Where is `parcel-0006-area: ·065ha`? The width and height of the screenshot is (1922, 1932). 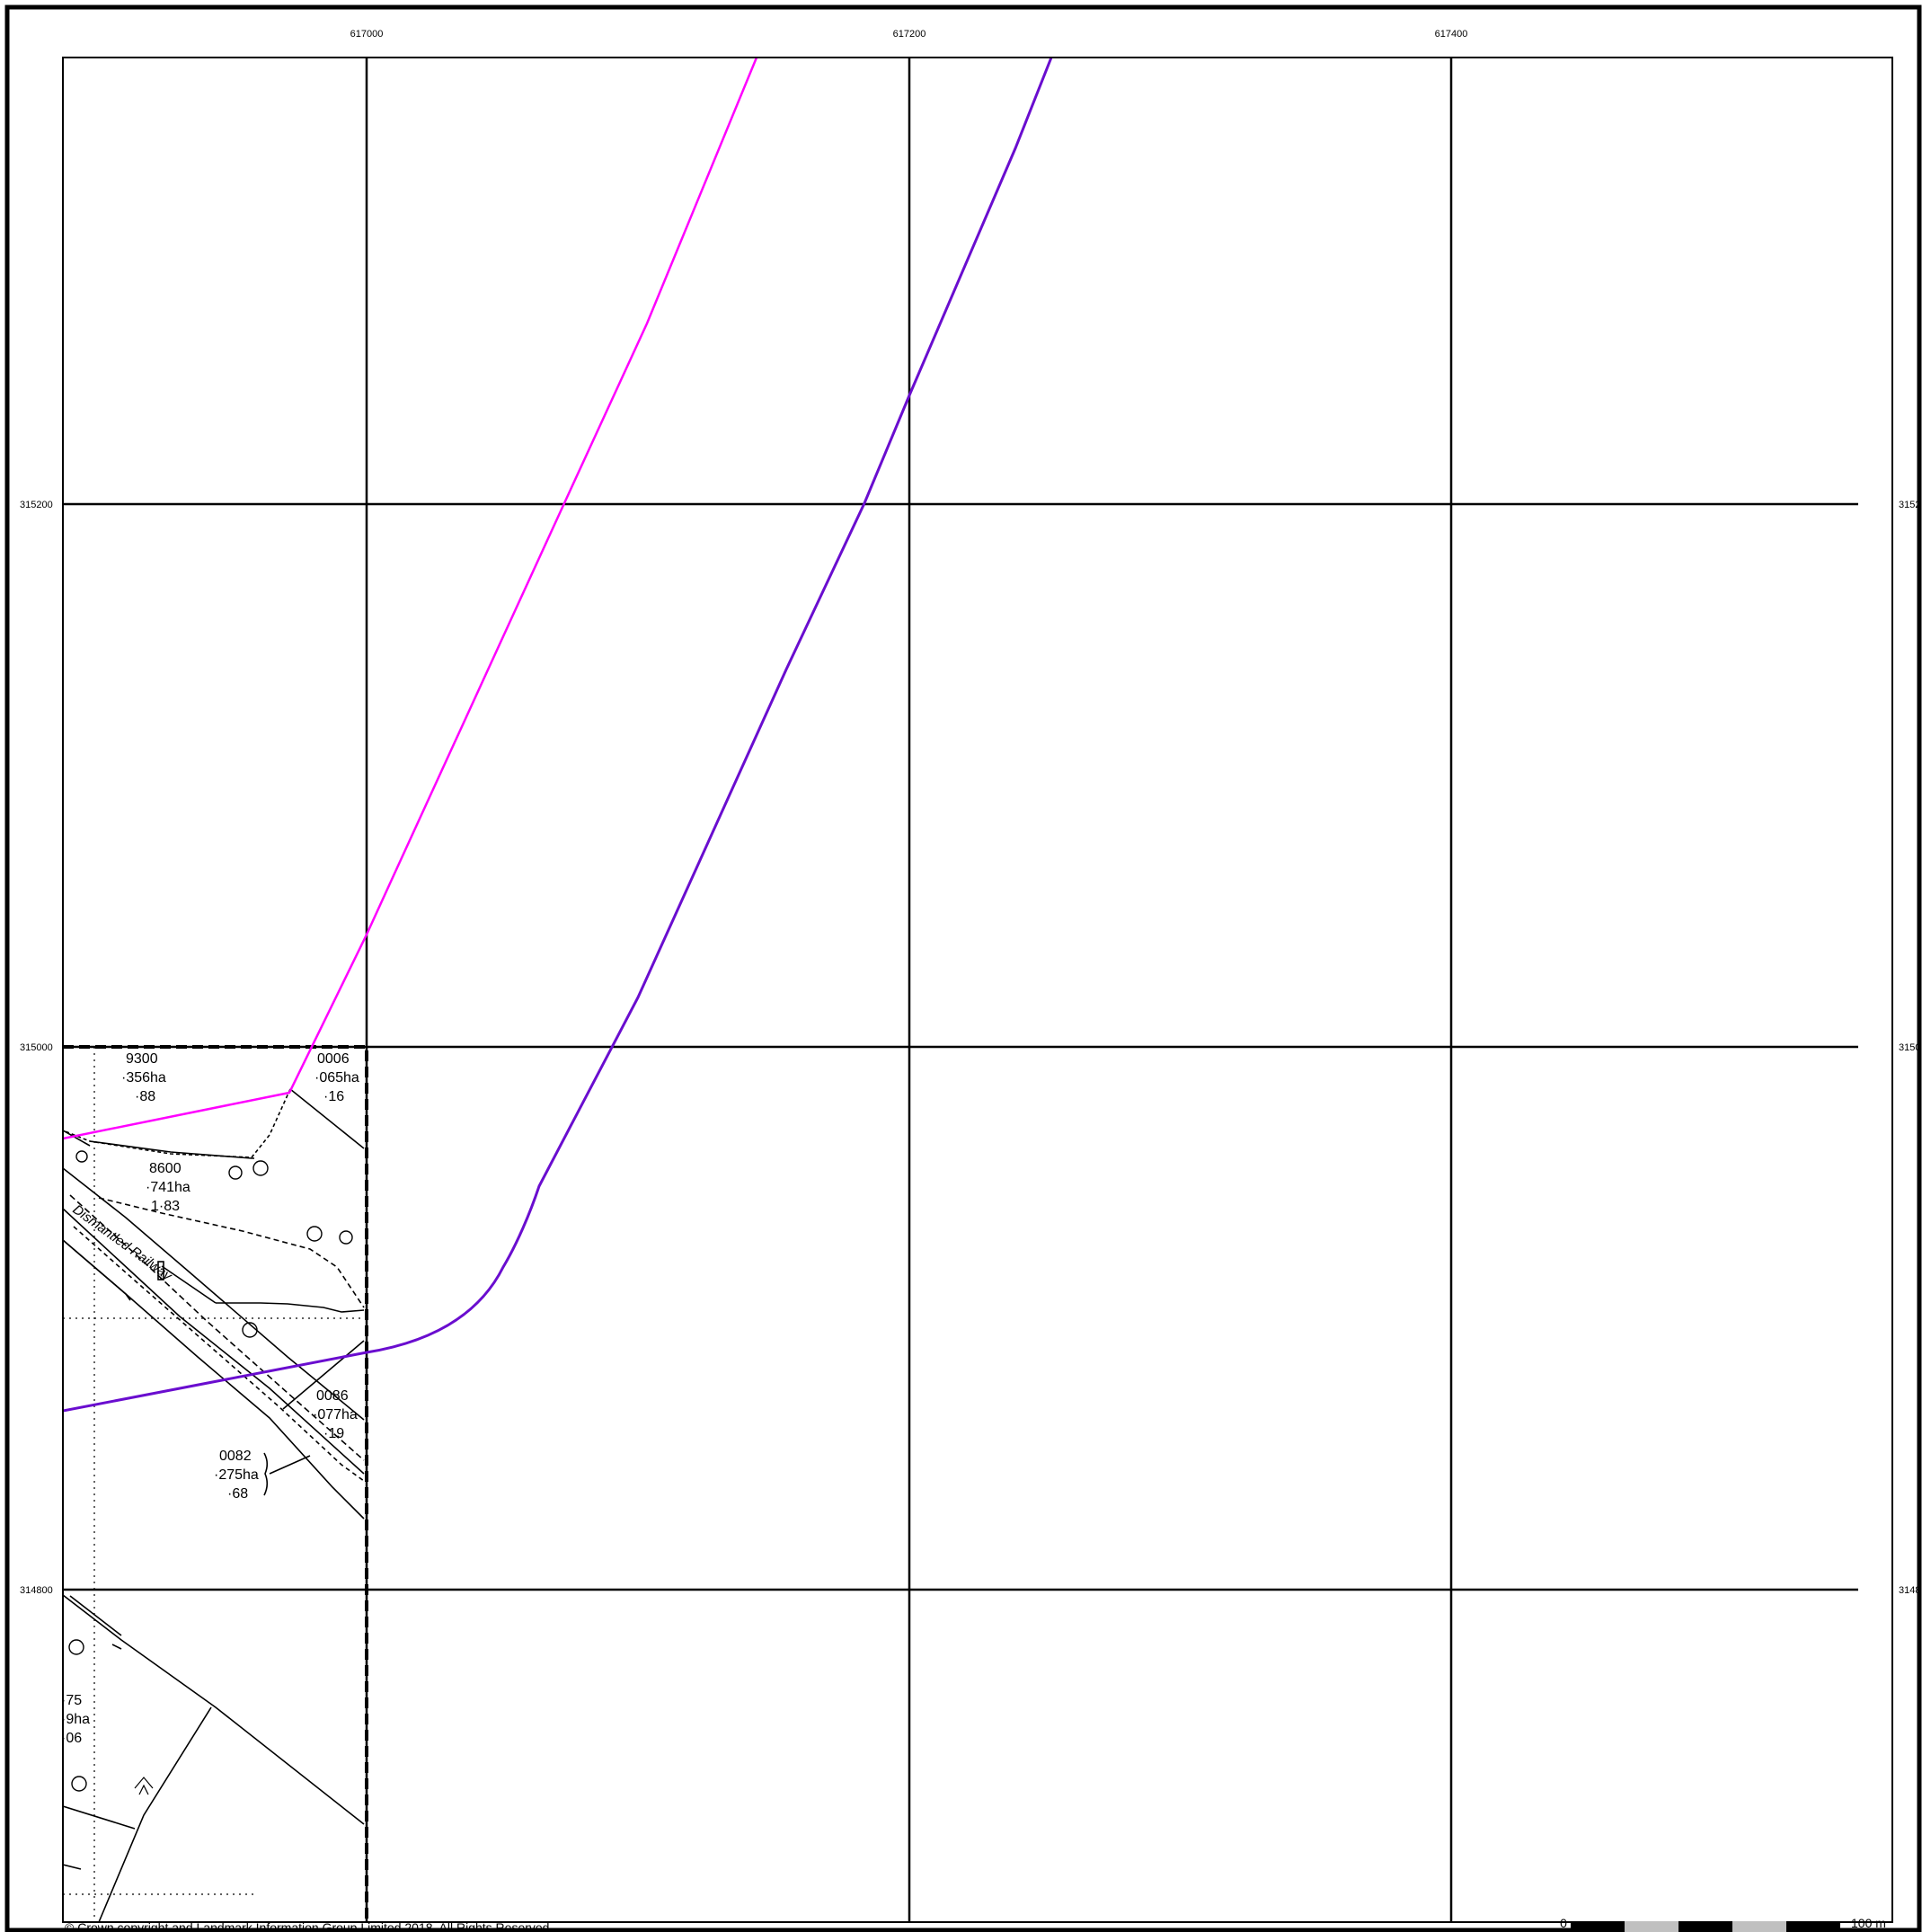 parcel-0006-area: ·065ha is located at coordinates (336, 1078).